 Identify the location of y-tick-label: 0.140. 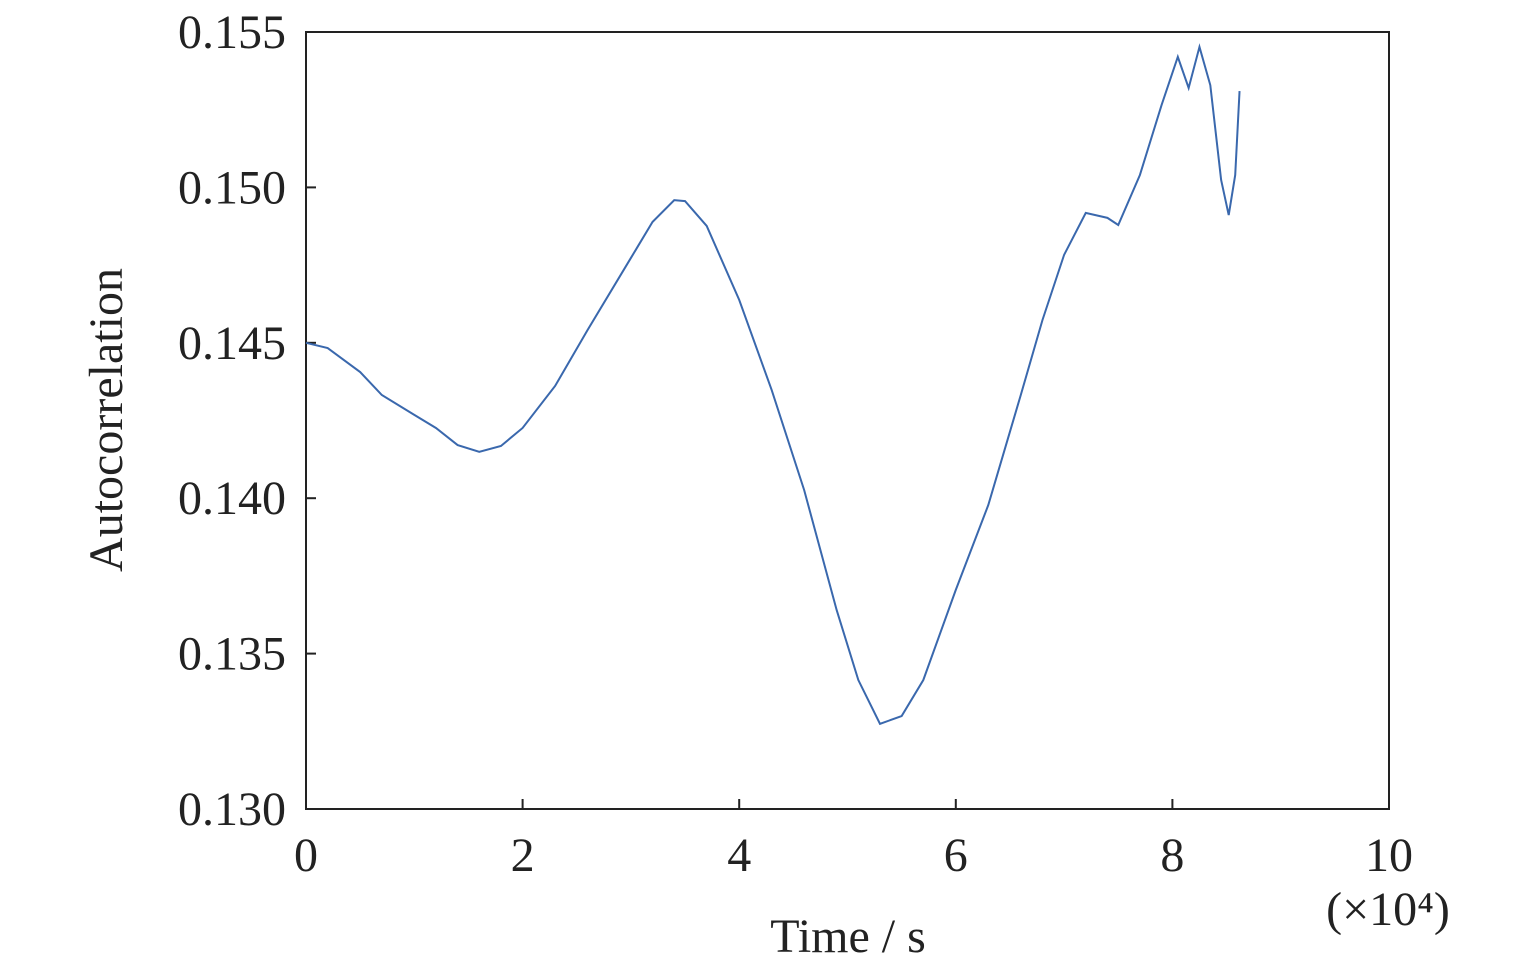
(232, 498).